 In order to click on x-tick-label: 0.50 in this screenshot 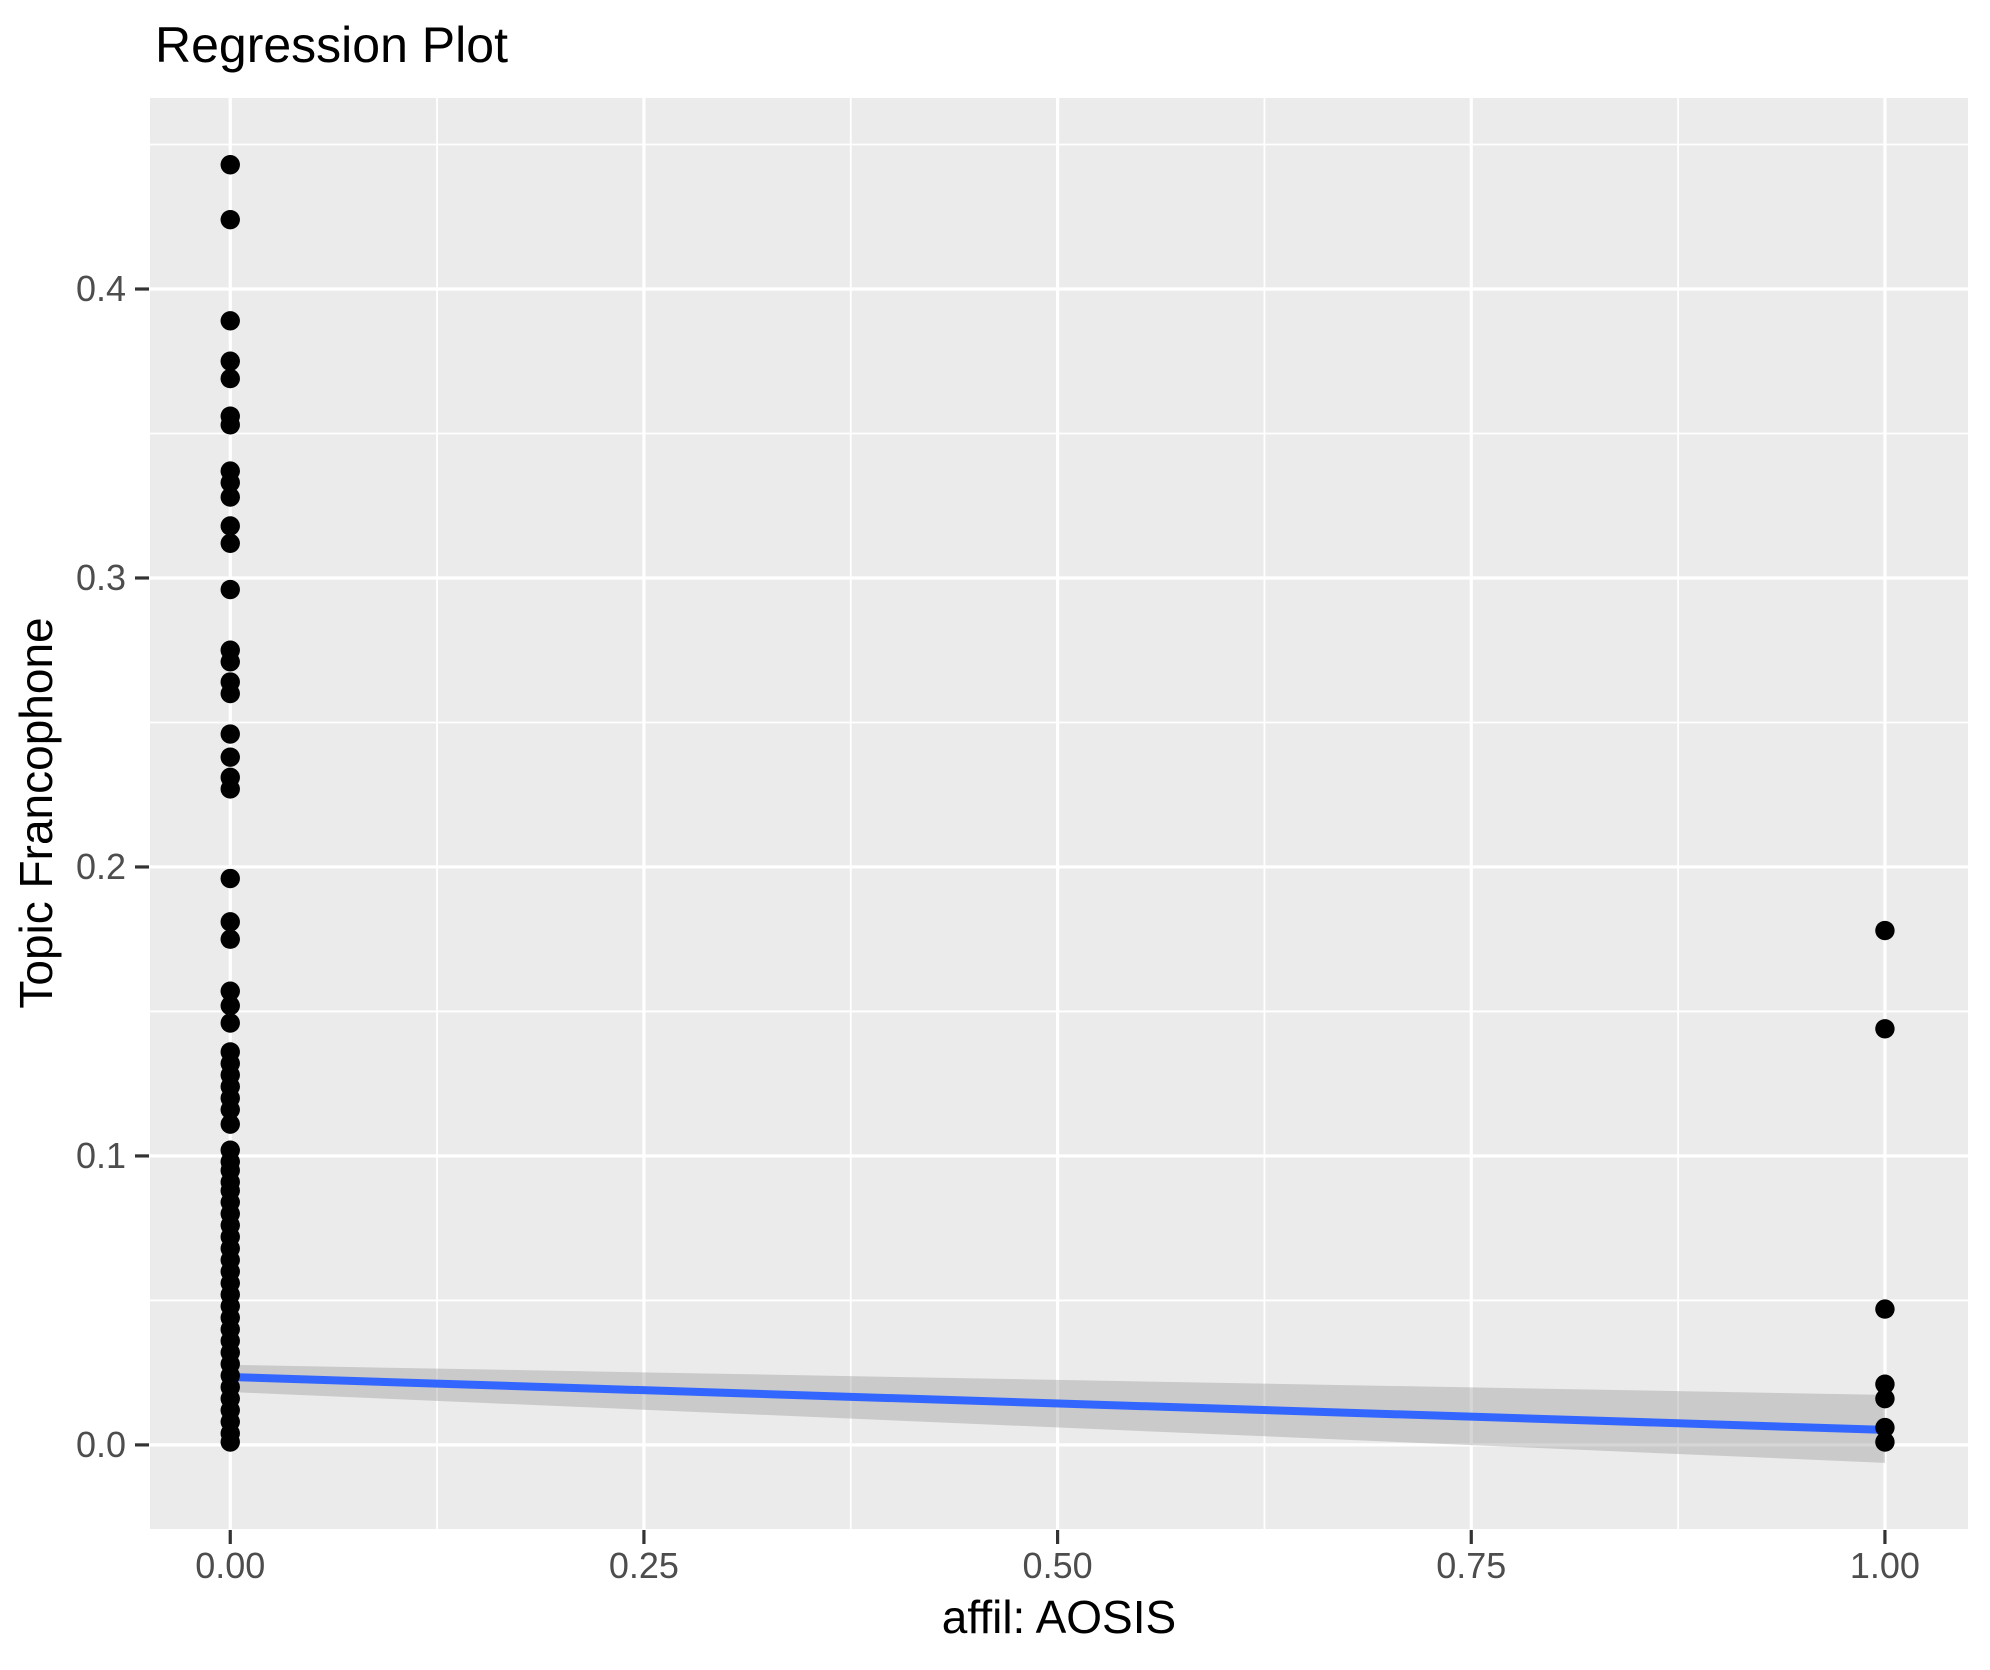, I will do `click(1058, 1565)`.